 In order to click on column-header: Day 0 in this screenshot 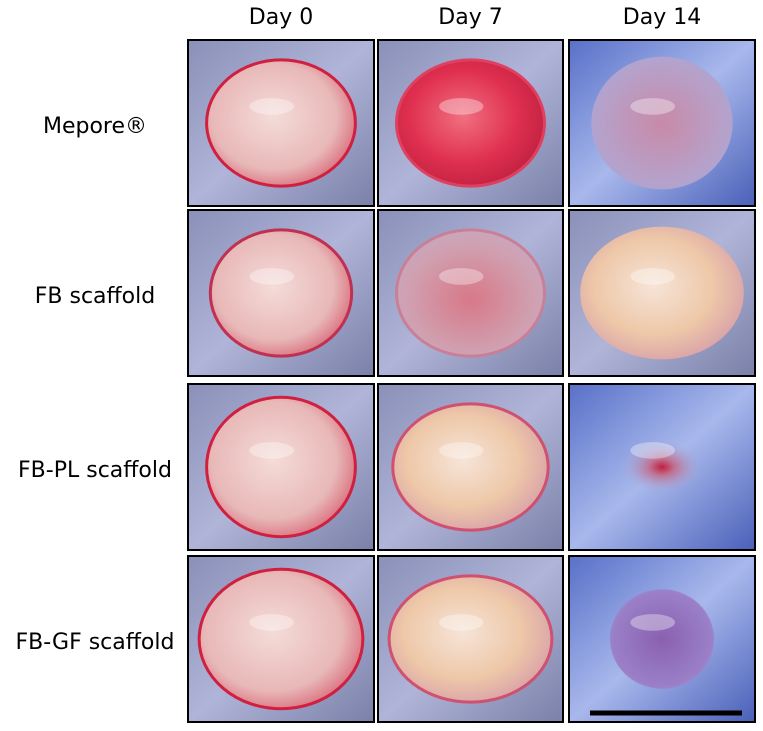, I will do `click(281, 17)`.